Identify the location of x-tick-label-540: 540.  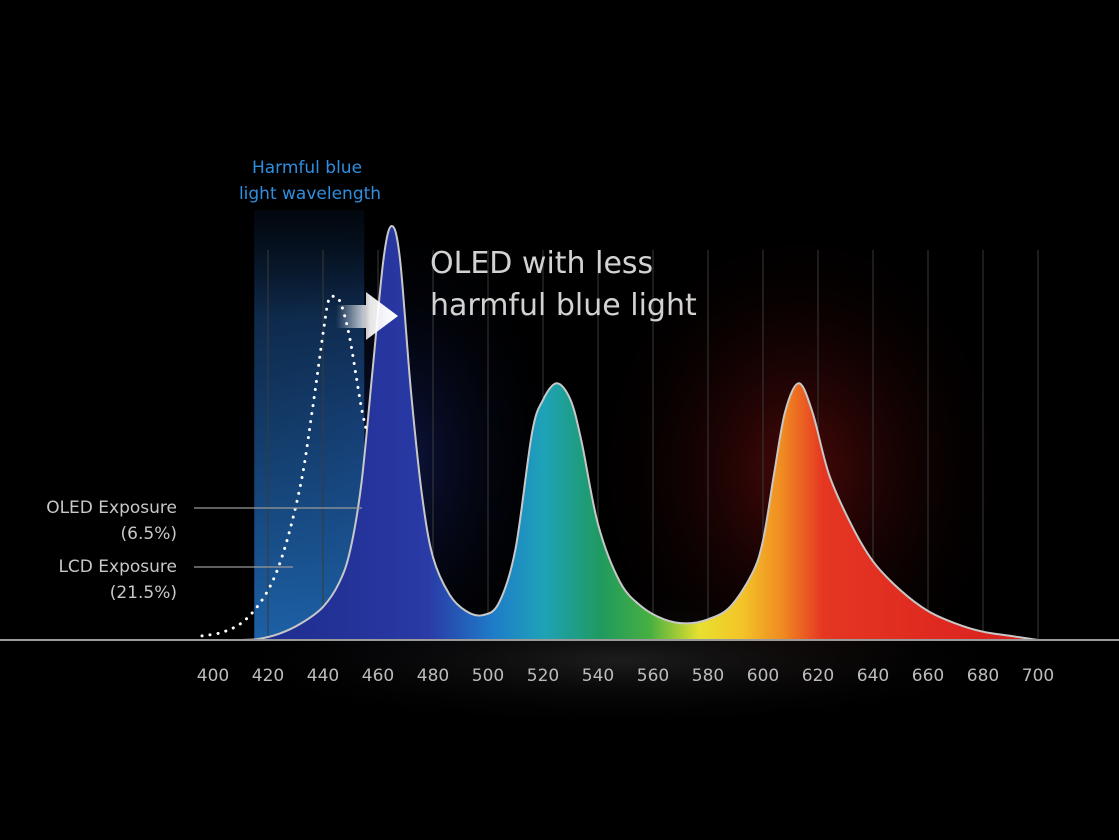
(598, 676).